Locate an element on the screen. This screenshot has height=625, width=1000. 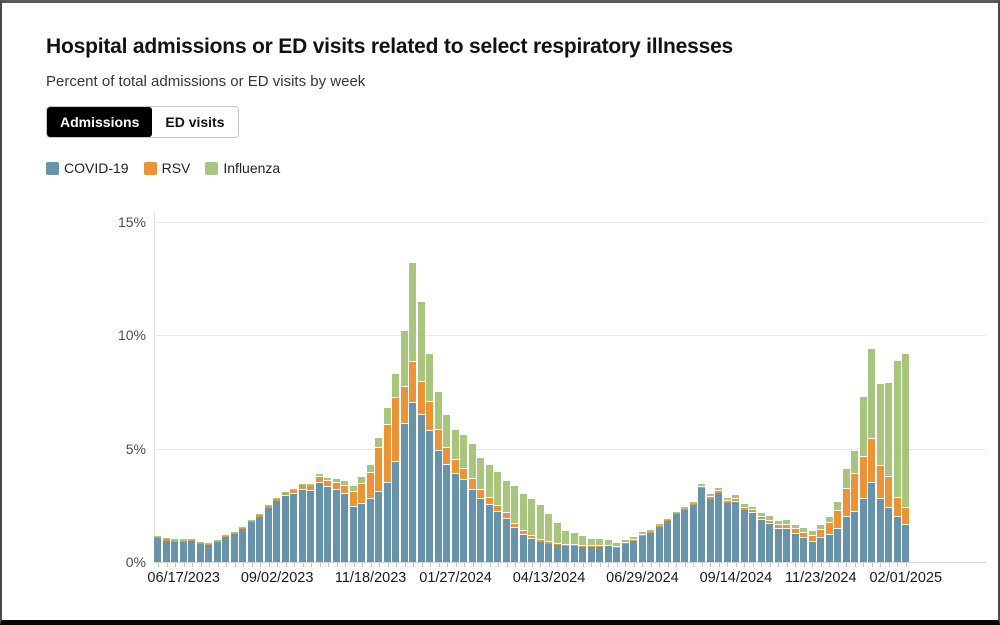
covid-swatch-icon is located at coordinates (52, 168).